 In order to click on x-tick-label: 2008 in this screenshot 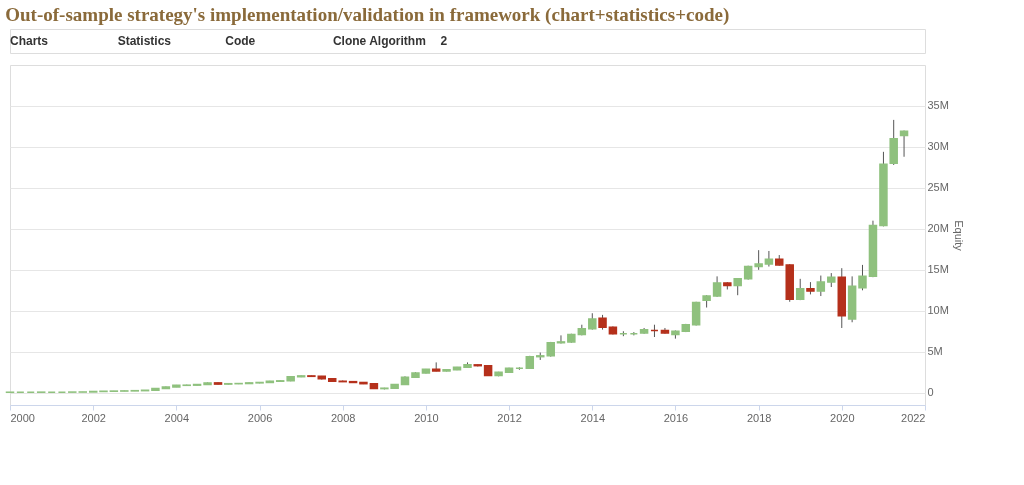, I will do `click(343, 417)`.